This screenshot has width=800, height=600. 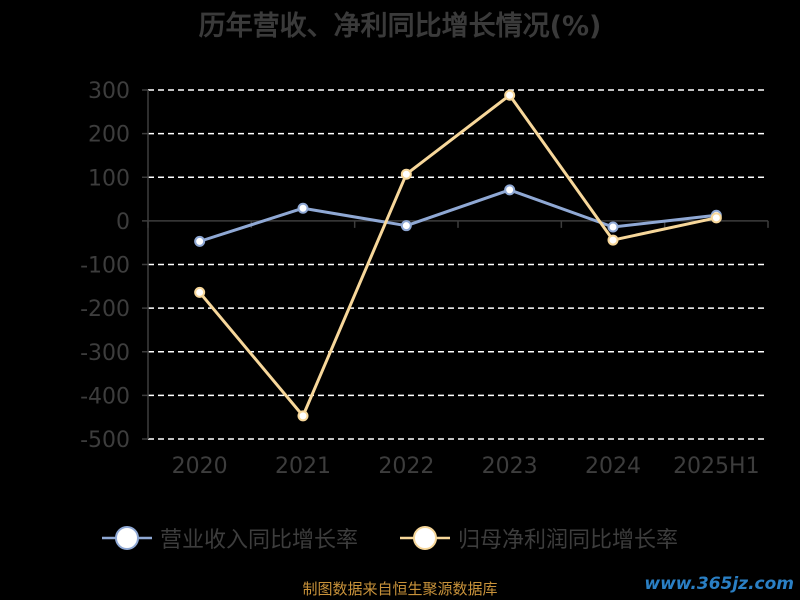 I want to click on x-tick-label: 2023, so click(x=510, y=466).